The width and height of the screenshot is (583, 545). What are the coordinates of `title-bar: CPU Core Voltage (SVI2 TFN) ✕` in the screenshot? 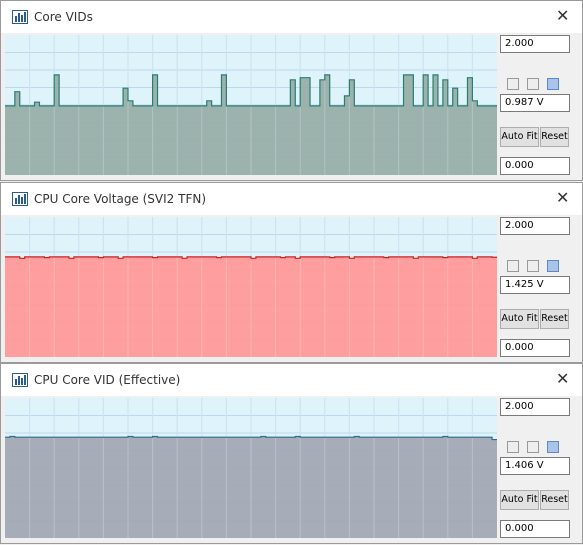 It's located at (291, 199).